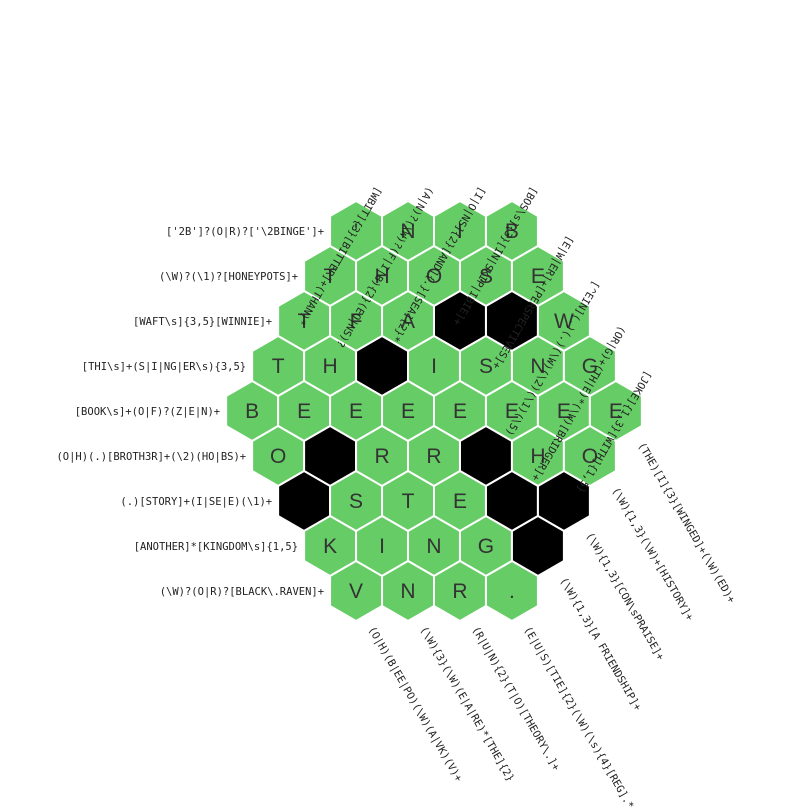 The height and width of the screenshot is (810, 786). I want to click on hex-letter: ., so click(512, 591).